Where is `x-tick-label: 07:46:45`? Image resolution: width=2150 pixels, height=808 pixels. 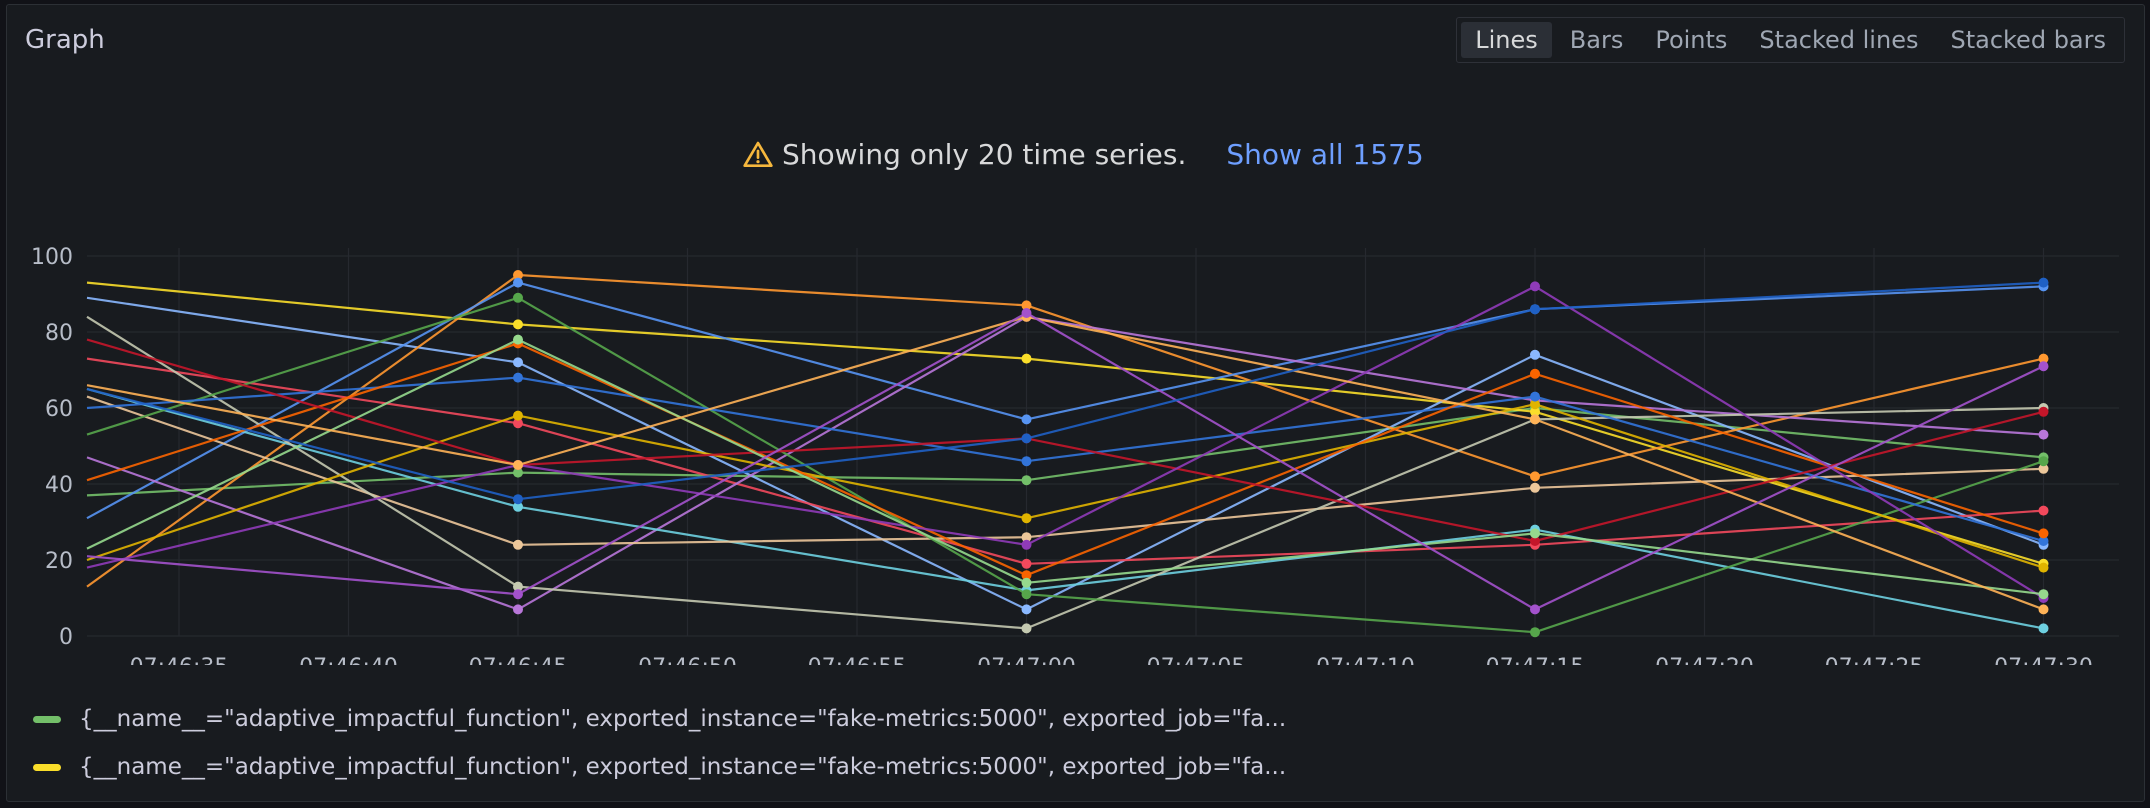 x-tick-label: 07:46:45 is located at coordinates (518, 660).